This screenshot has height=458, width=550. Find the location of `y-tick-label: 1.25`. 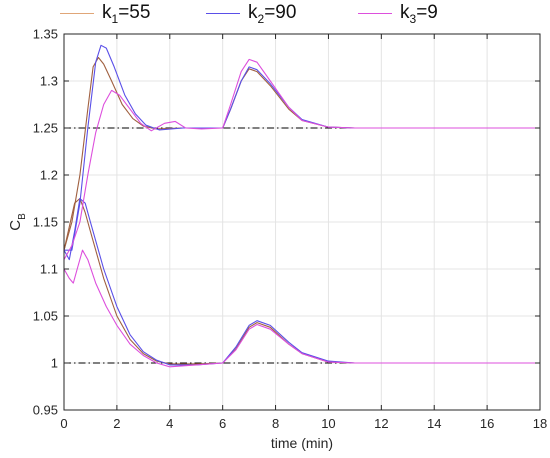

y-tick-label: 1.25 is located at coordinates (45, 128).